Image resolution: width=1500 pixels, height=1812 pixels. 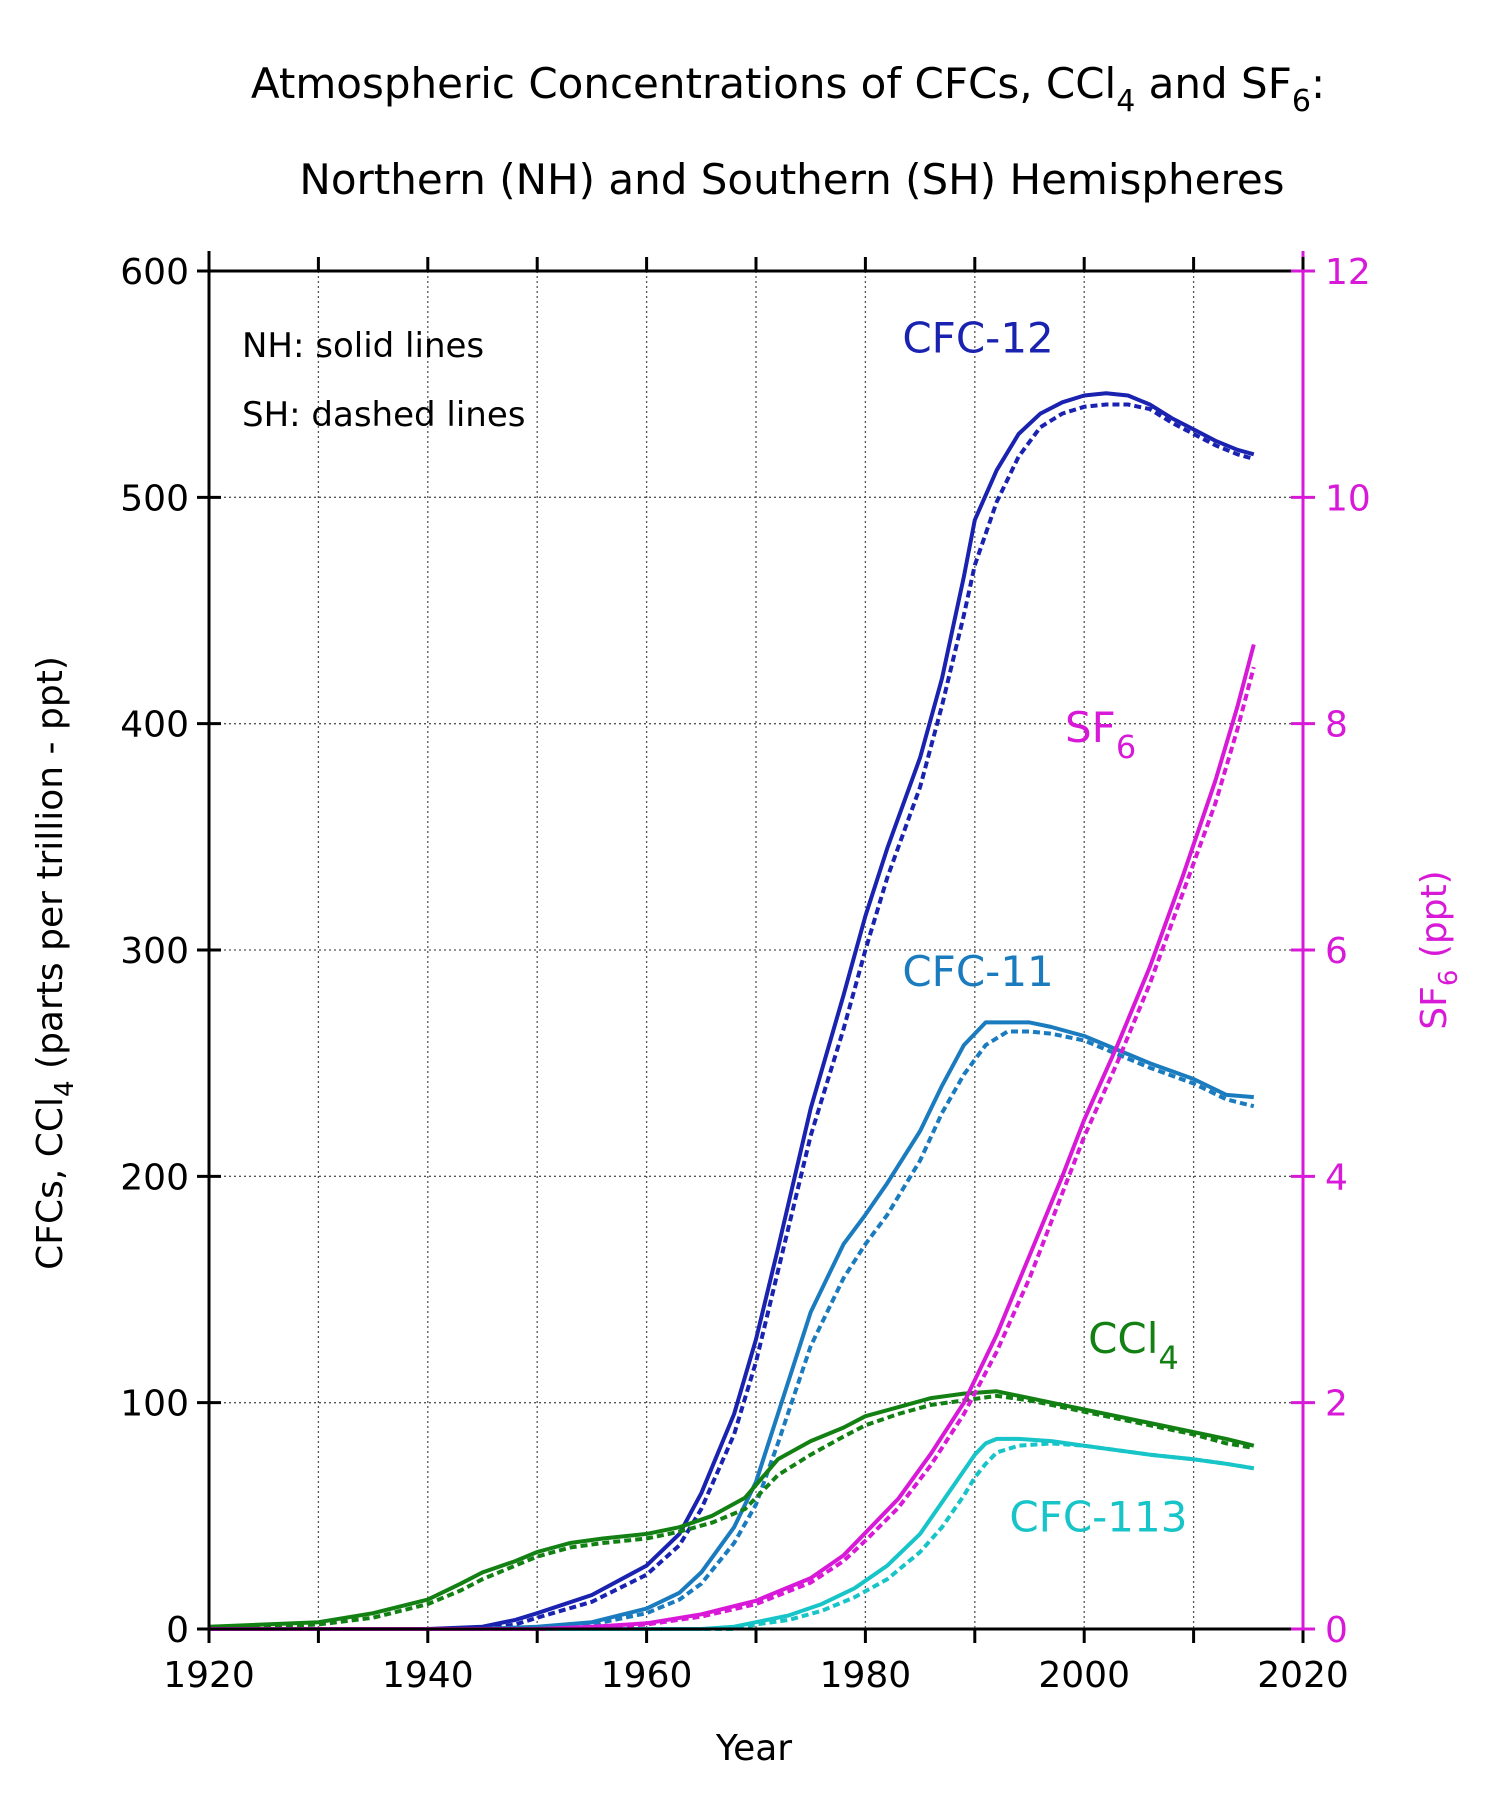 What do you see at coordinates (154, 1177) in the screenshot?
I see `y-tick-label-left: 200` at bounding box center [154, 1177].